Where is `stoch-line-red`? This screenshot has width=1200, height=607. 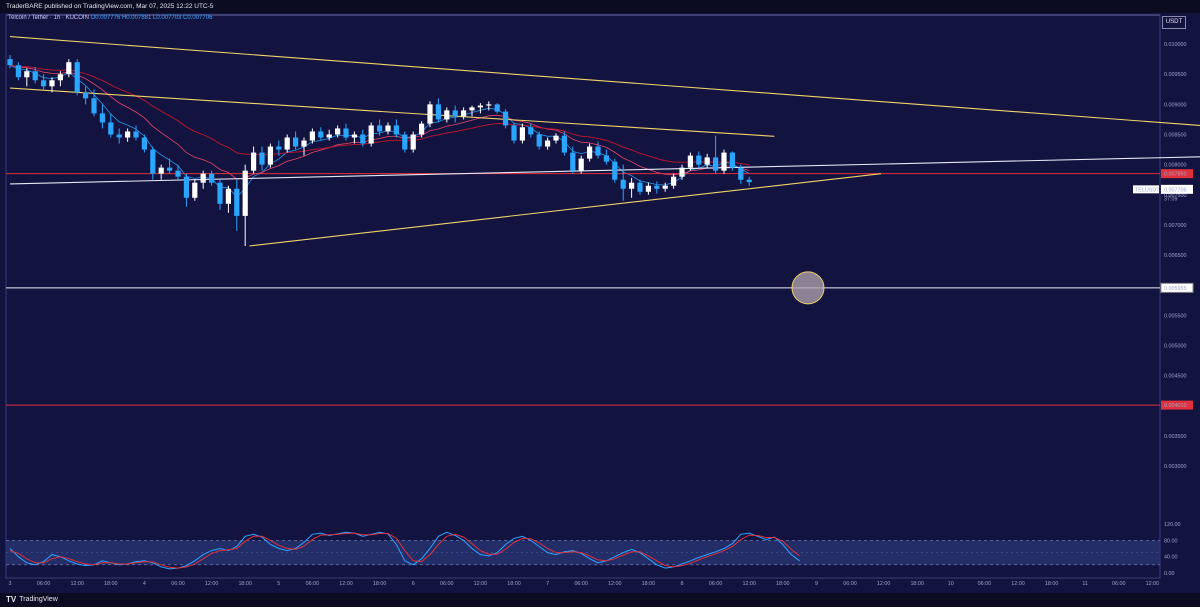 stoch-line-red is located at coordinates (404, 550).